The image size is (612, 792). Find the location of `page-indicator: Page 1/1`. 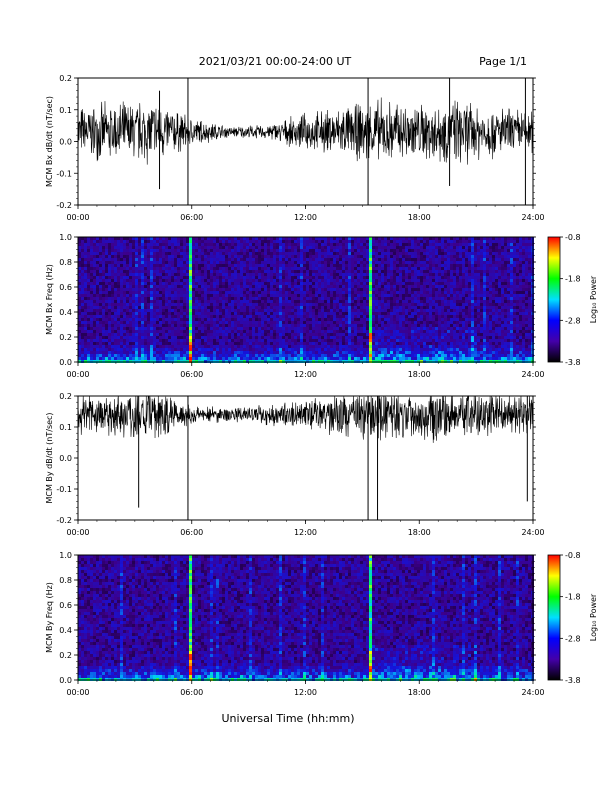

page-indicator: Page 1/1 is located at coordinates (503, 61).